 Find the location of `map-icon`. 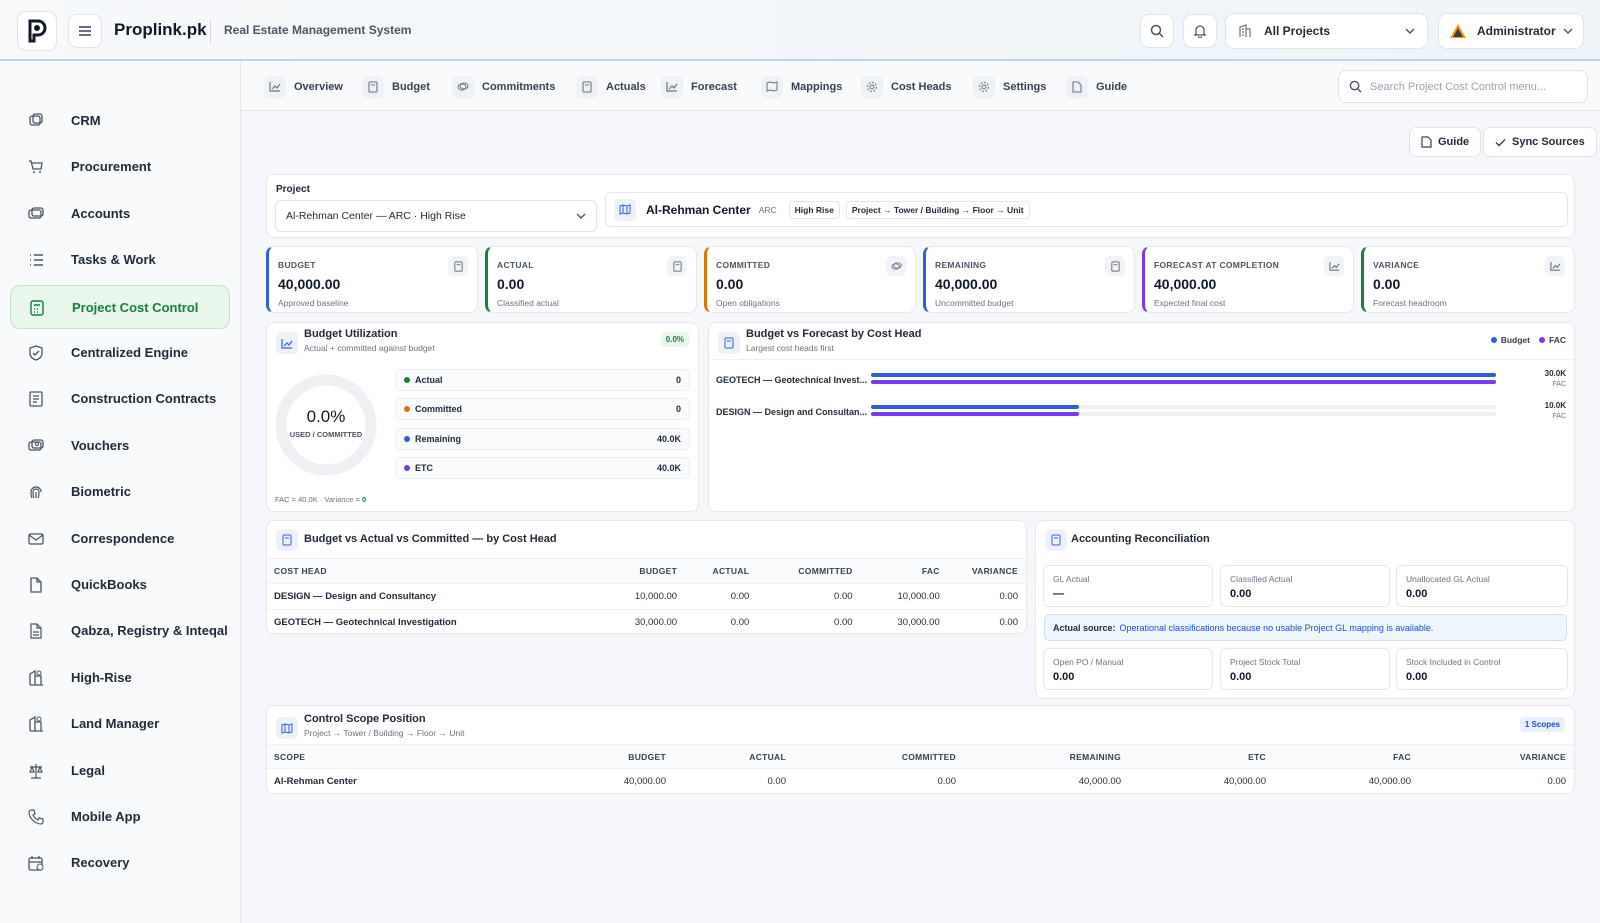

map-icon is located at coordinates (287, 728).